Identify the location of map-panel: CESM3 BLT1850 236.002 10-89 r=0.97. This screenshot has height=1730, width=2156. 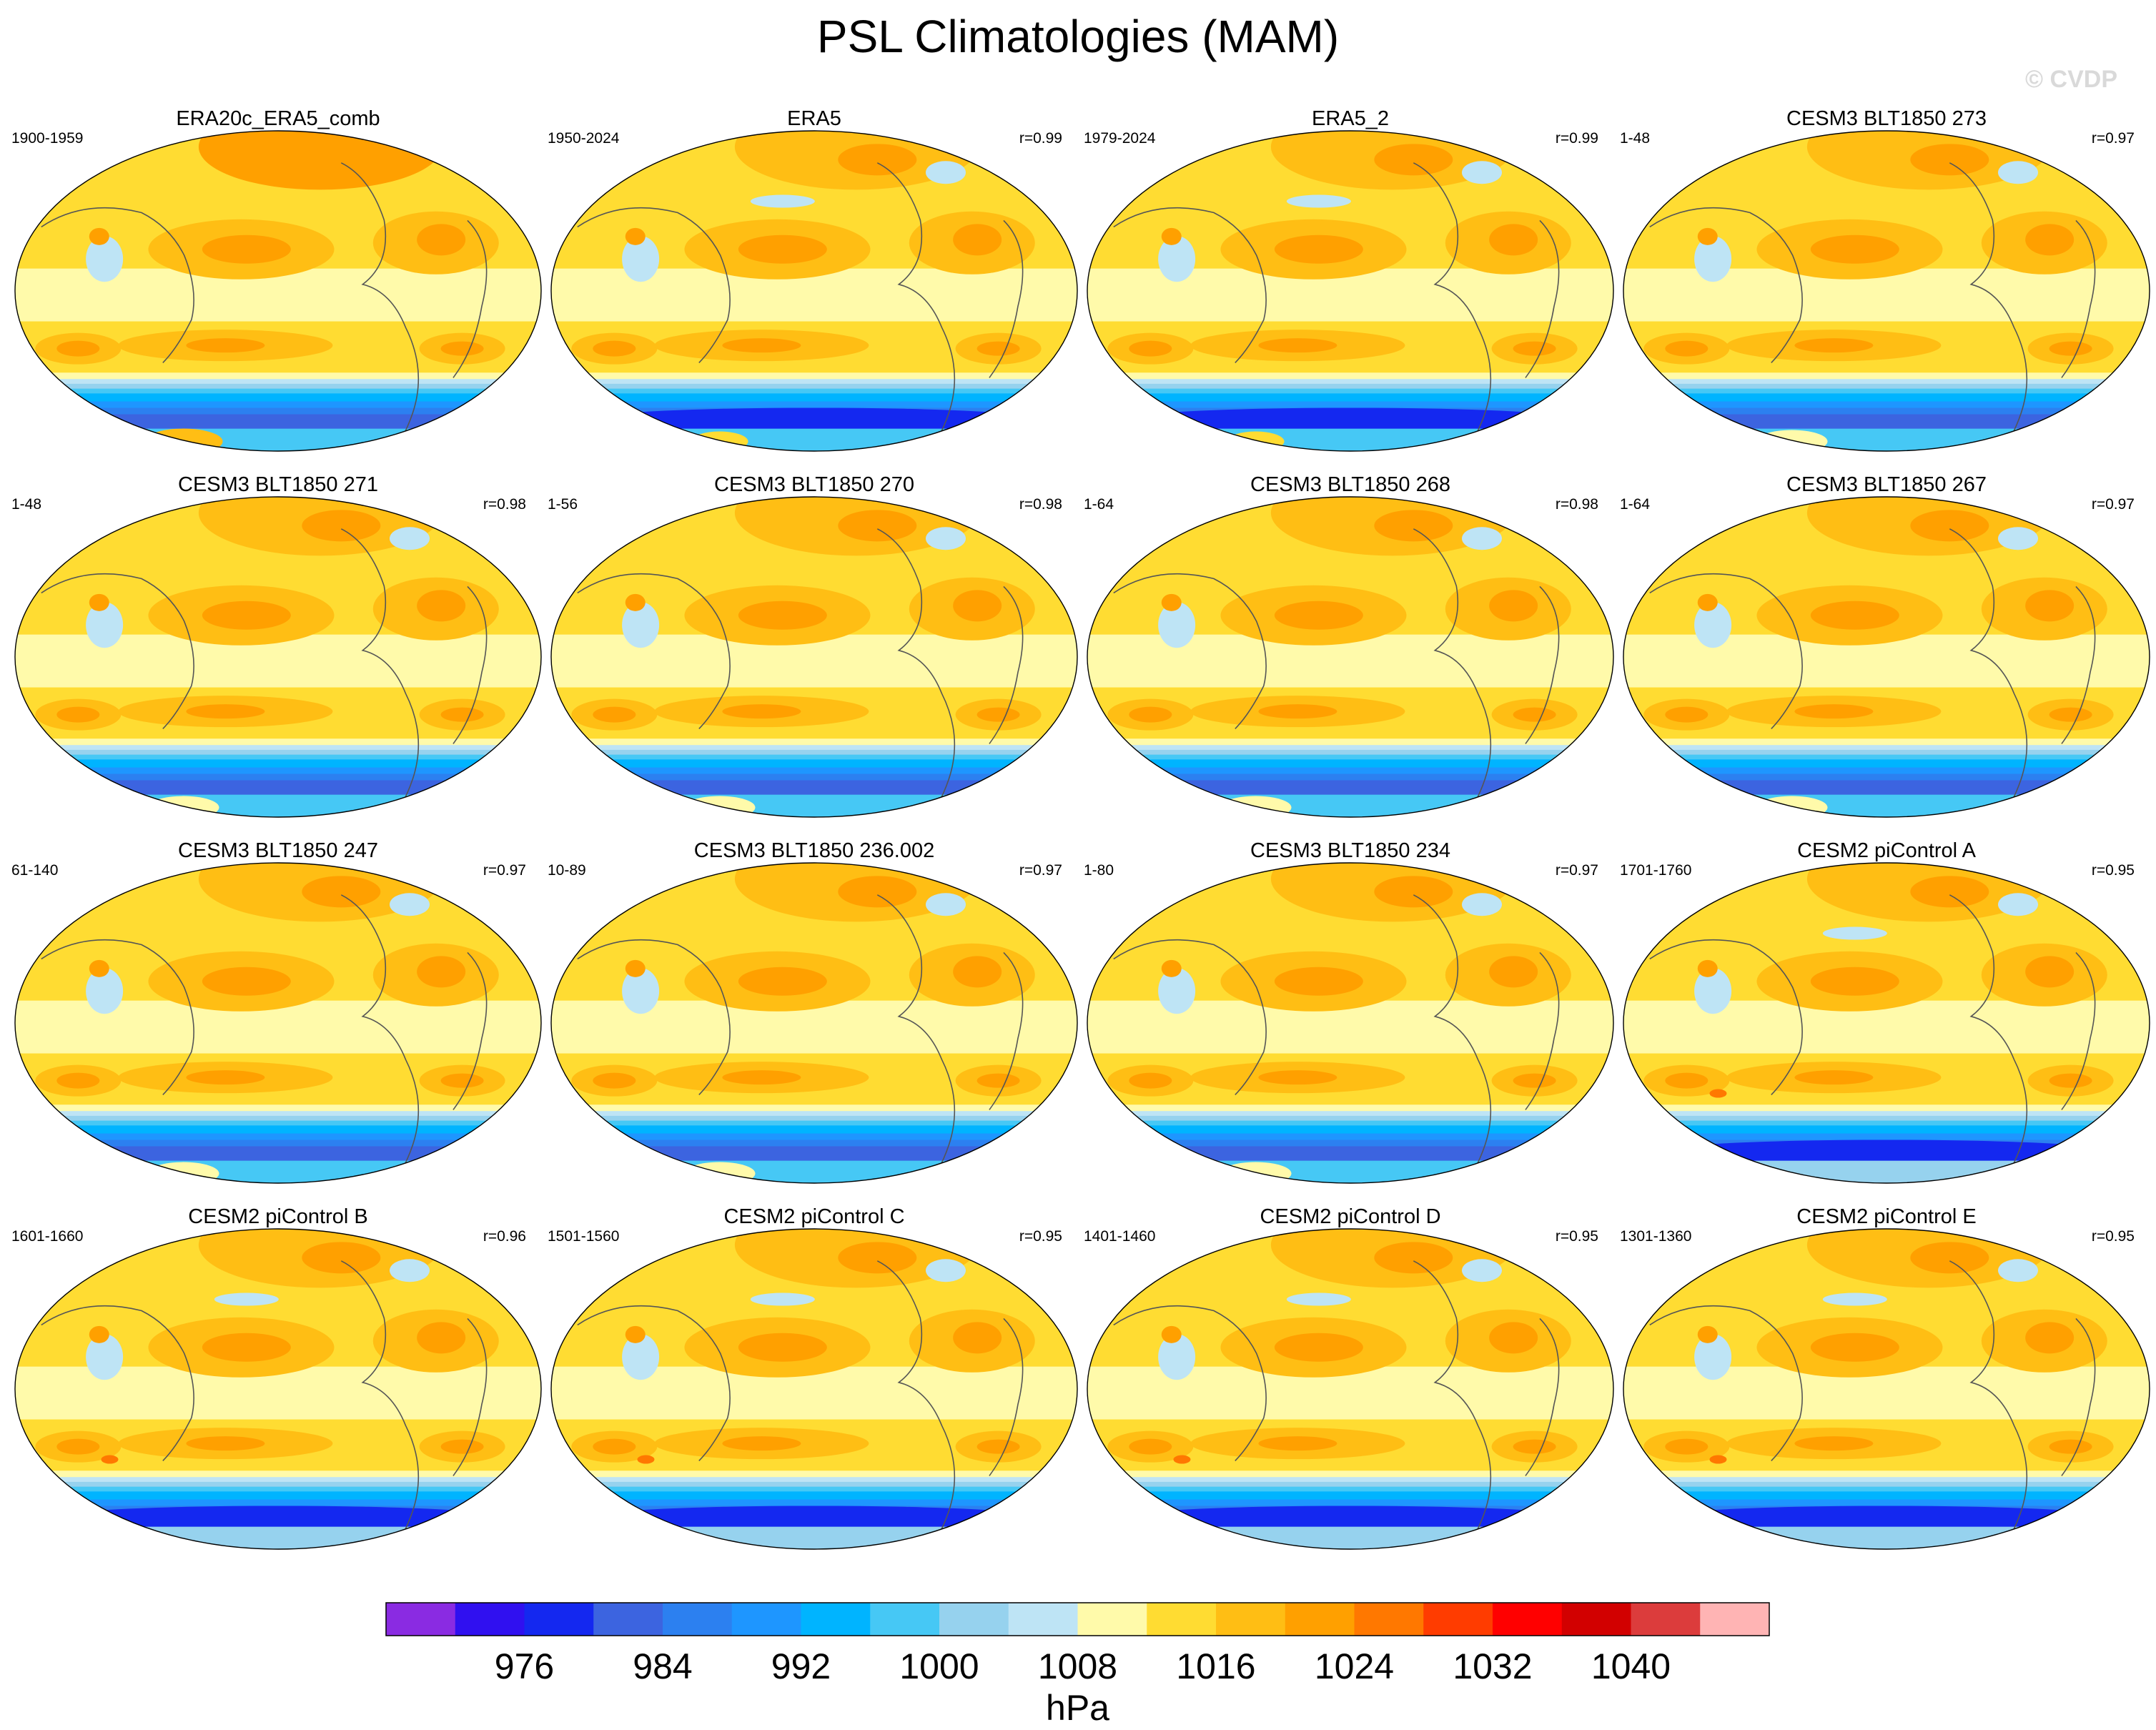
(813, 1011).